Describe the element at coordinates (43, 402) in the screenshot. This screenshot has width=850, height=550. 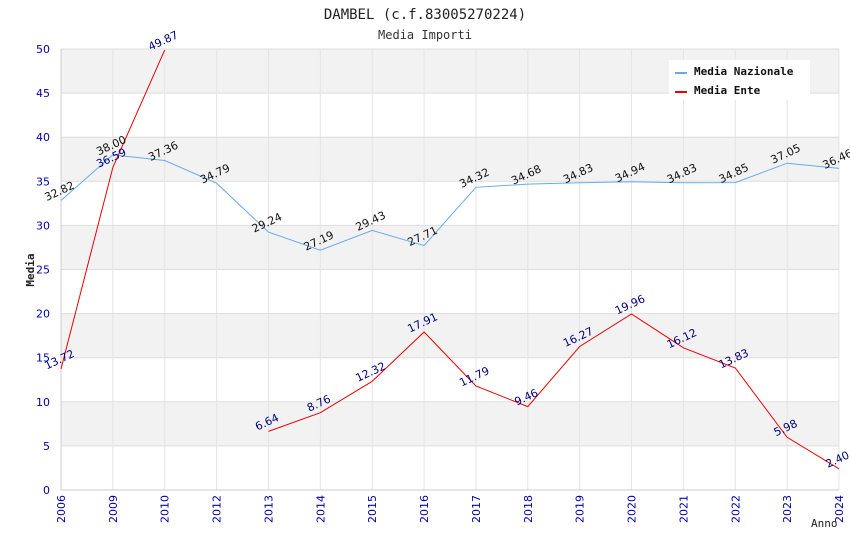
I see `y-tick-label: 10` at that location.